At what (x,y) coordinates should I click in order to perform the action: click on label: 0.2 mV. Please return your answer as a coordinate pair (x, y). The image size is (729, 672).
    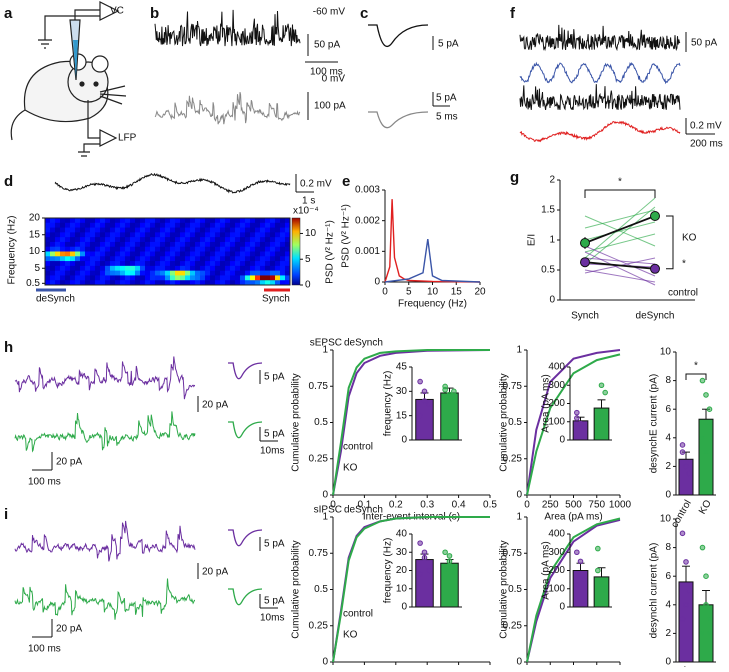
    Looking at the image, I should click on (706, 126).